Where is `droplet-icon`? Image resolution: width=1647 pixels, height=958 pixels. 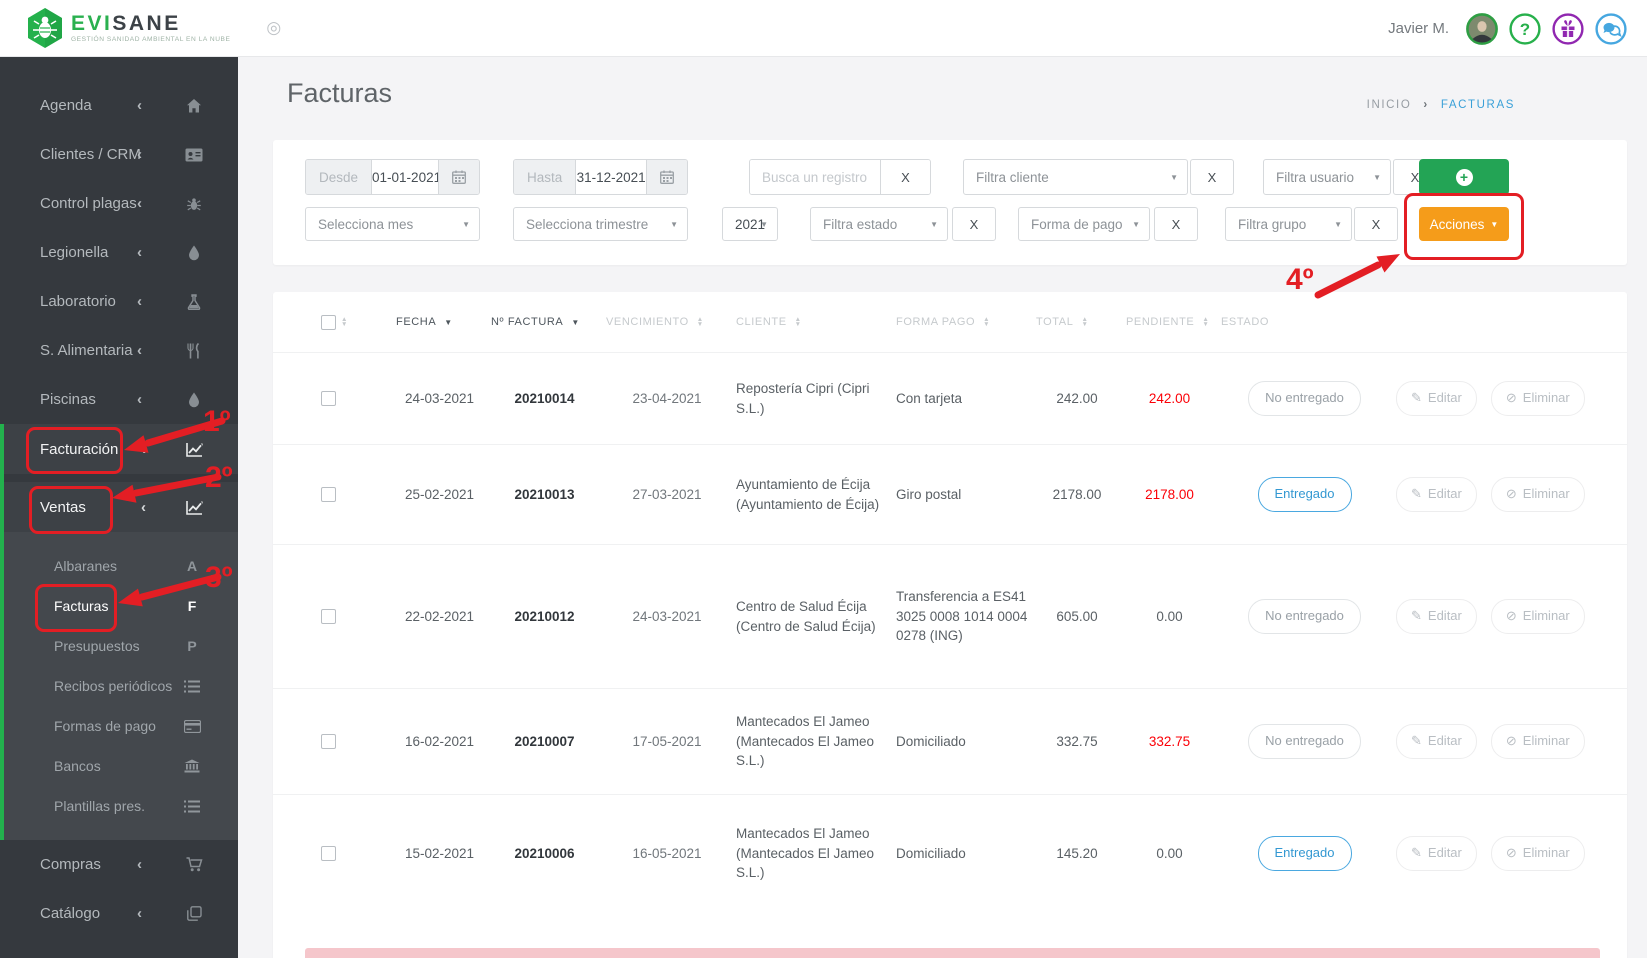
droplet-icon is located at coordinates (194, 400).